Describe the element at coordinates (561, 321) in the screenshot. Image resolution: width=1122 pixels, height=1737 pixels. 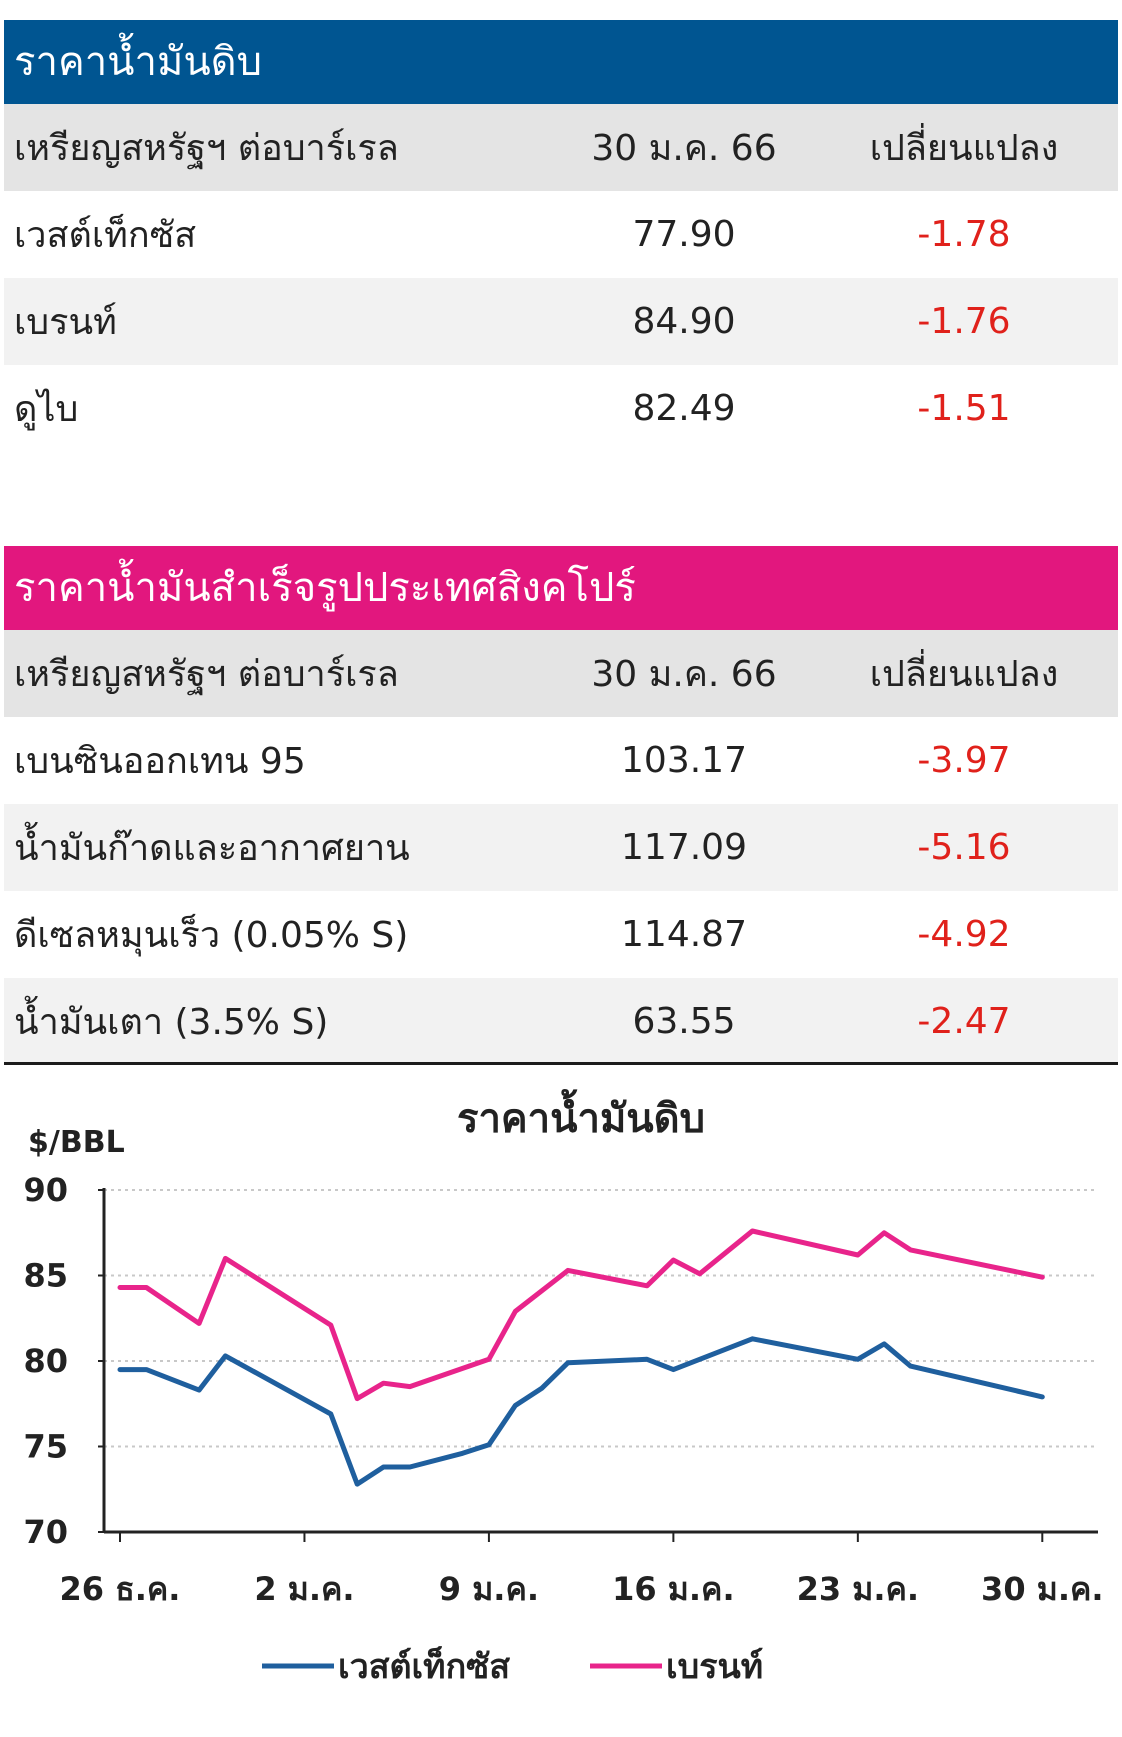
I see `table-row: เบรนท์ 84.90 -1.76` at that location.